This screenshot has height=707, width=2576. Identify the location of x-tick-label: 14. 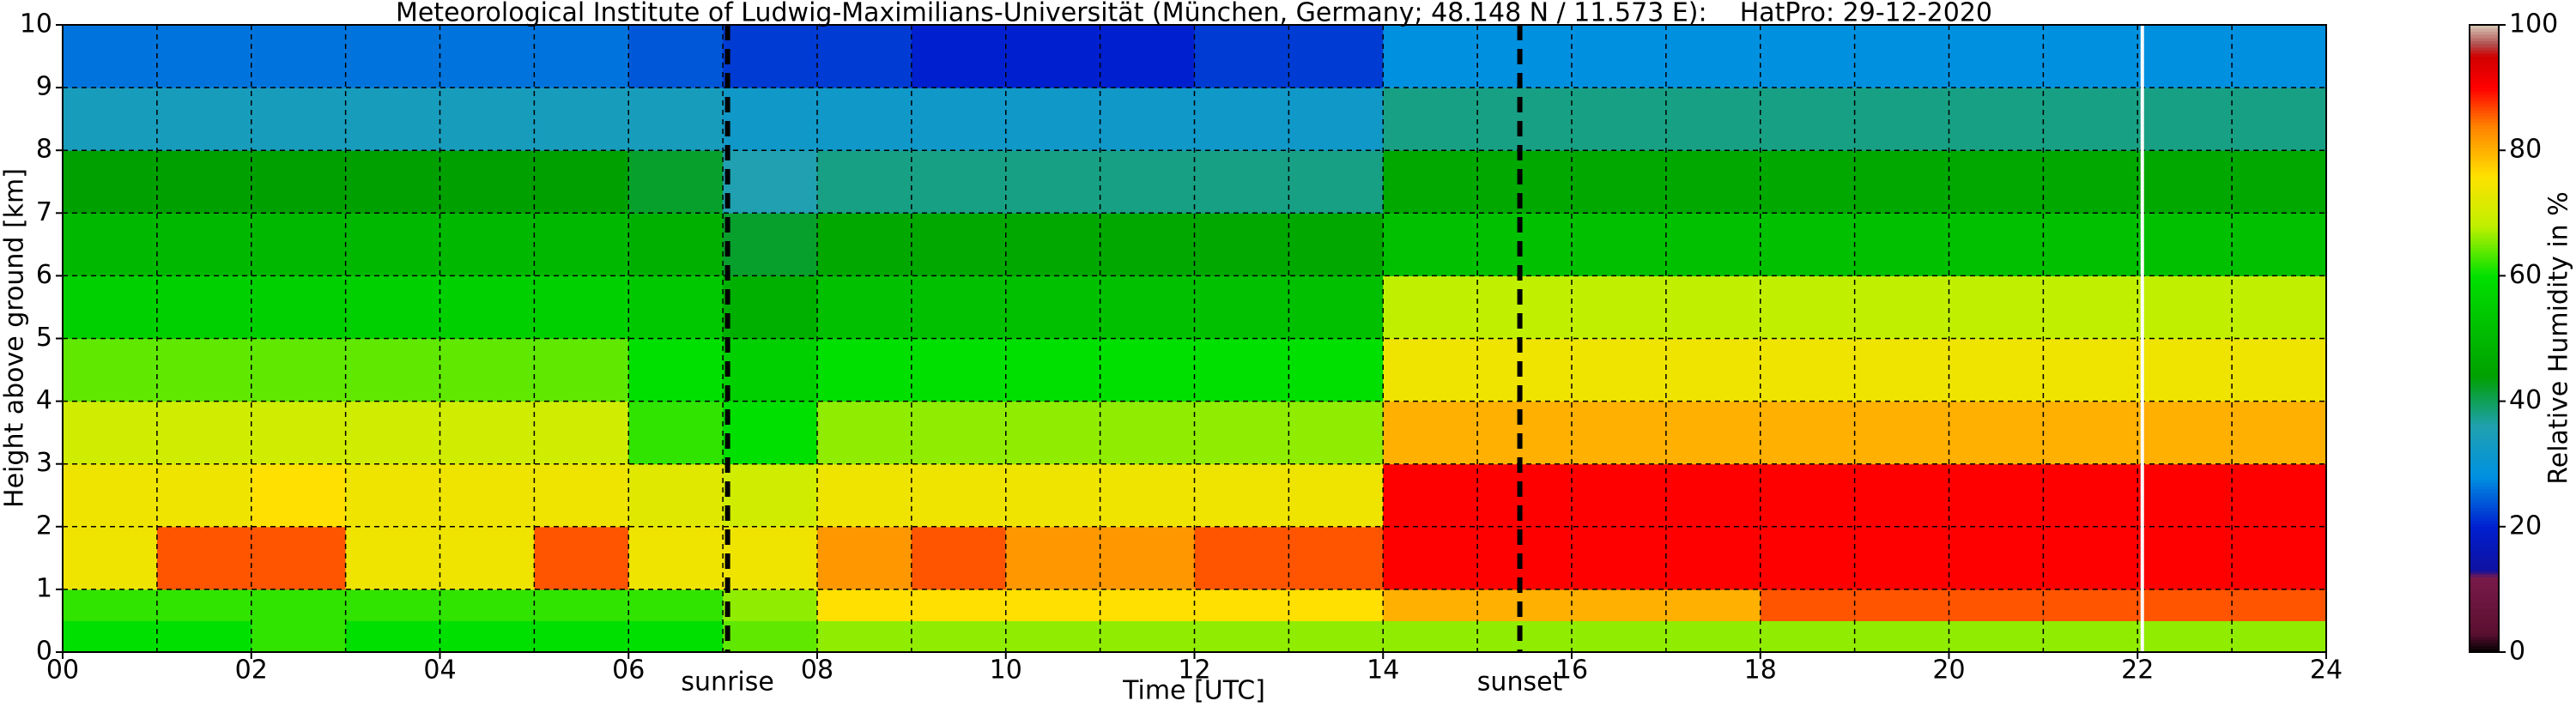
(1383, 671).